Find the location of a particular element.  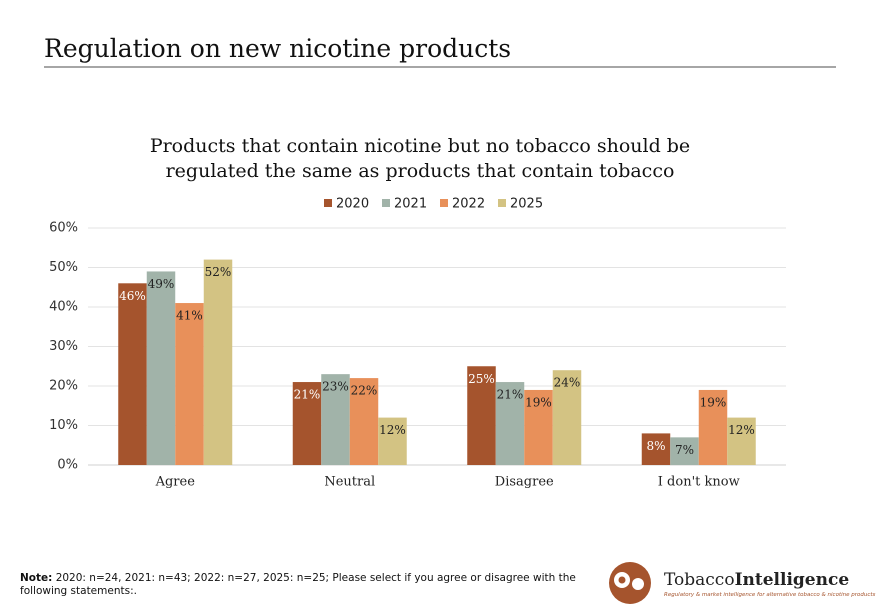

y-tick-label: 50% is located at coordinates (63, 267).